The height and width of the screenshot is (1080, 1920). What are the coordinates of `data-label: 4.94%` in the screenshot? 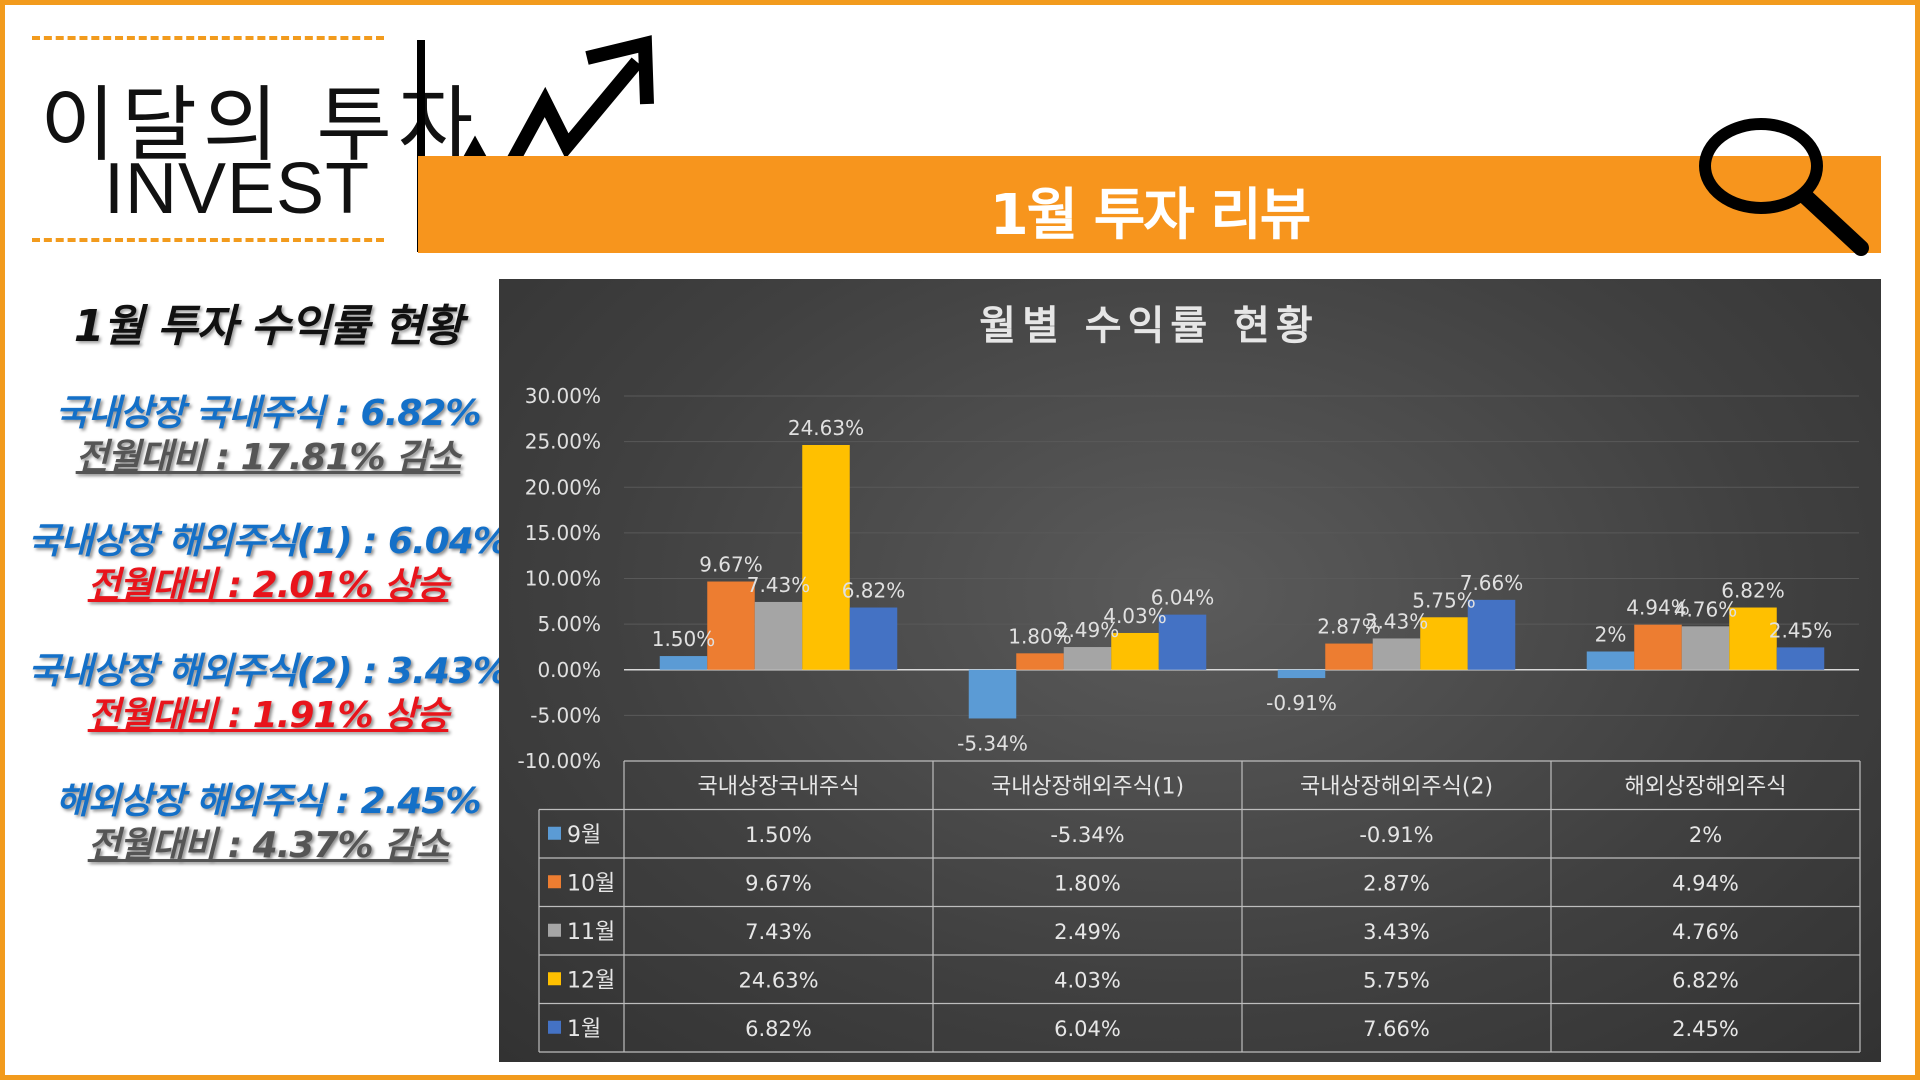 It's located at (1658, 608).